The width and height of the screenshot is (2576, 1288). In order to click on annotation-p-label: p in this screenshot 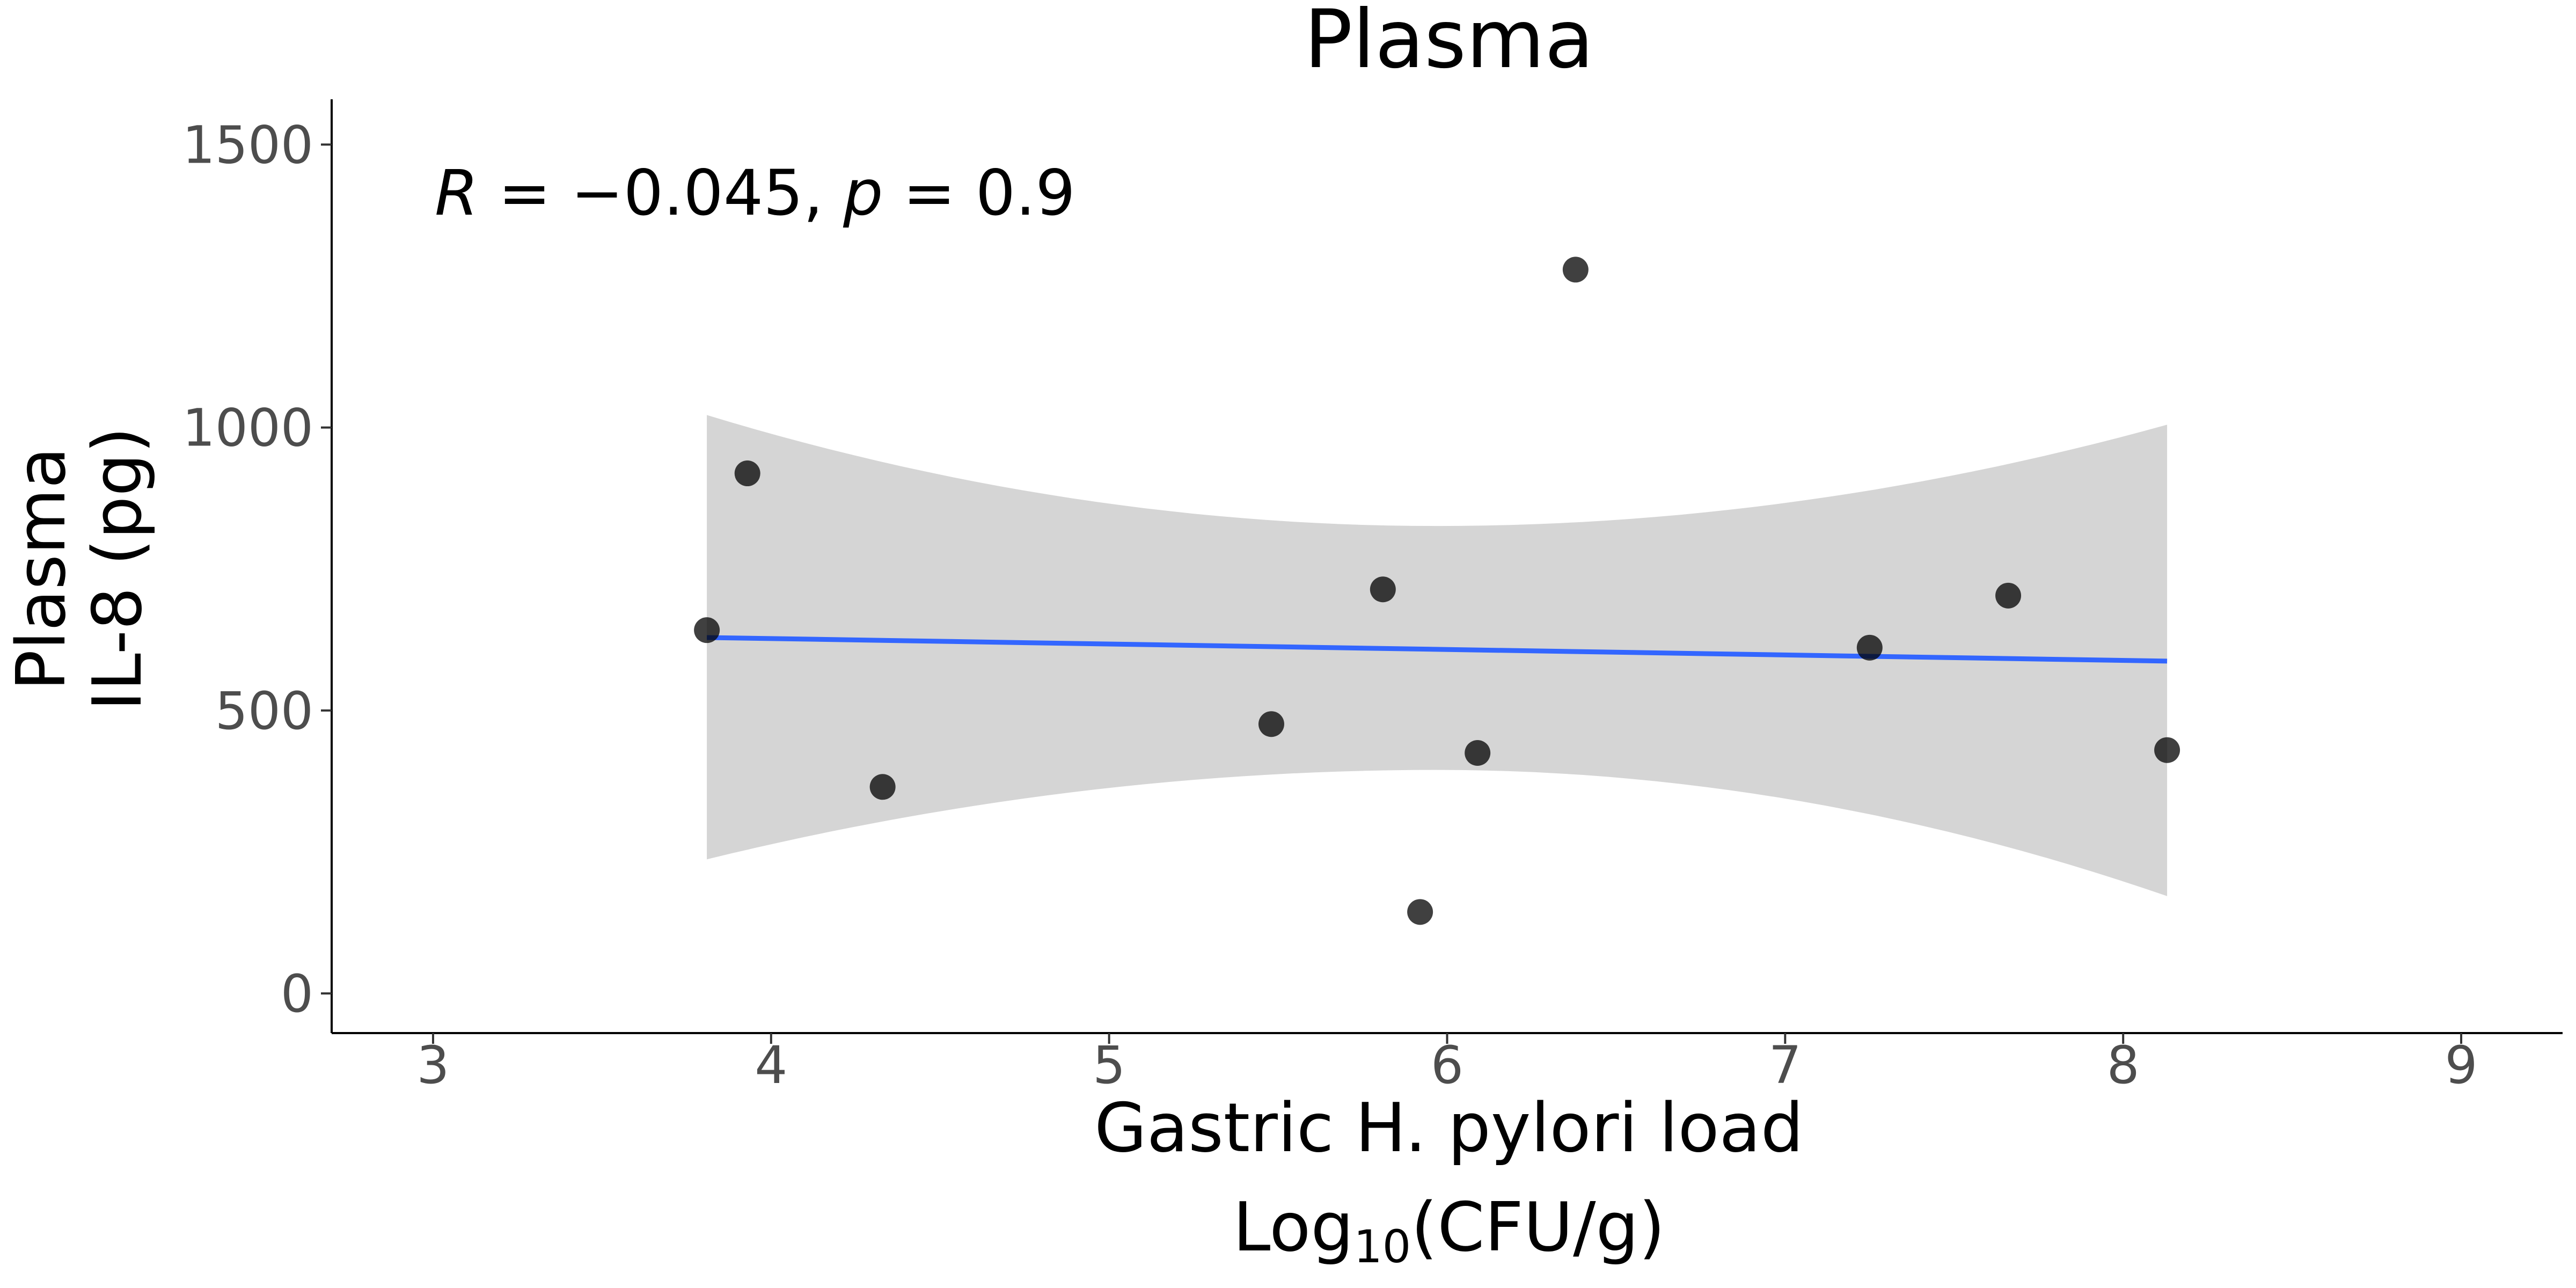, I will do `click(863, 193)`.